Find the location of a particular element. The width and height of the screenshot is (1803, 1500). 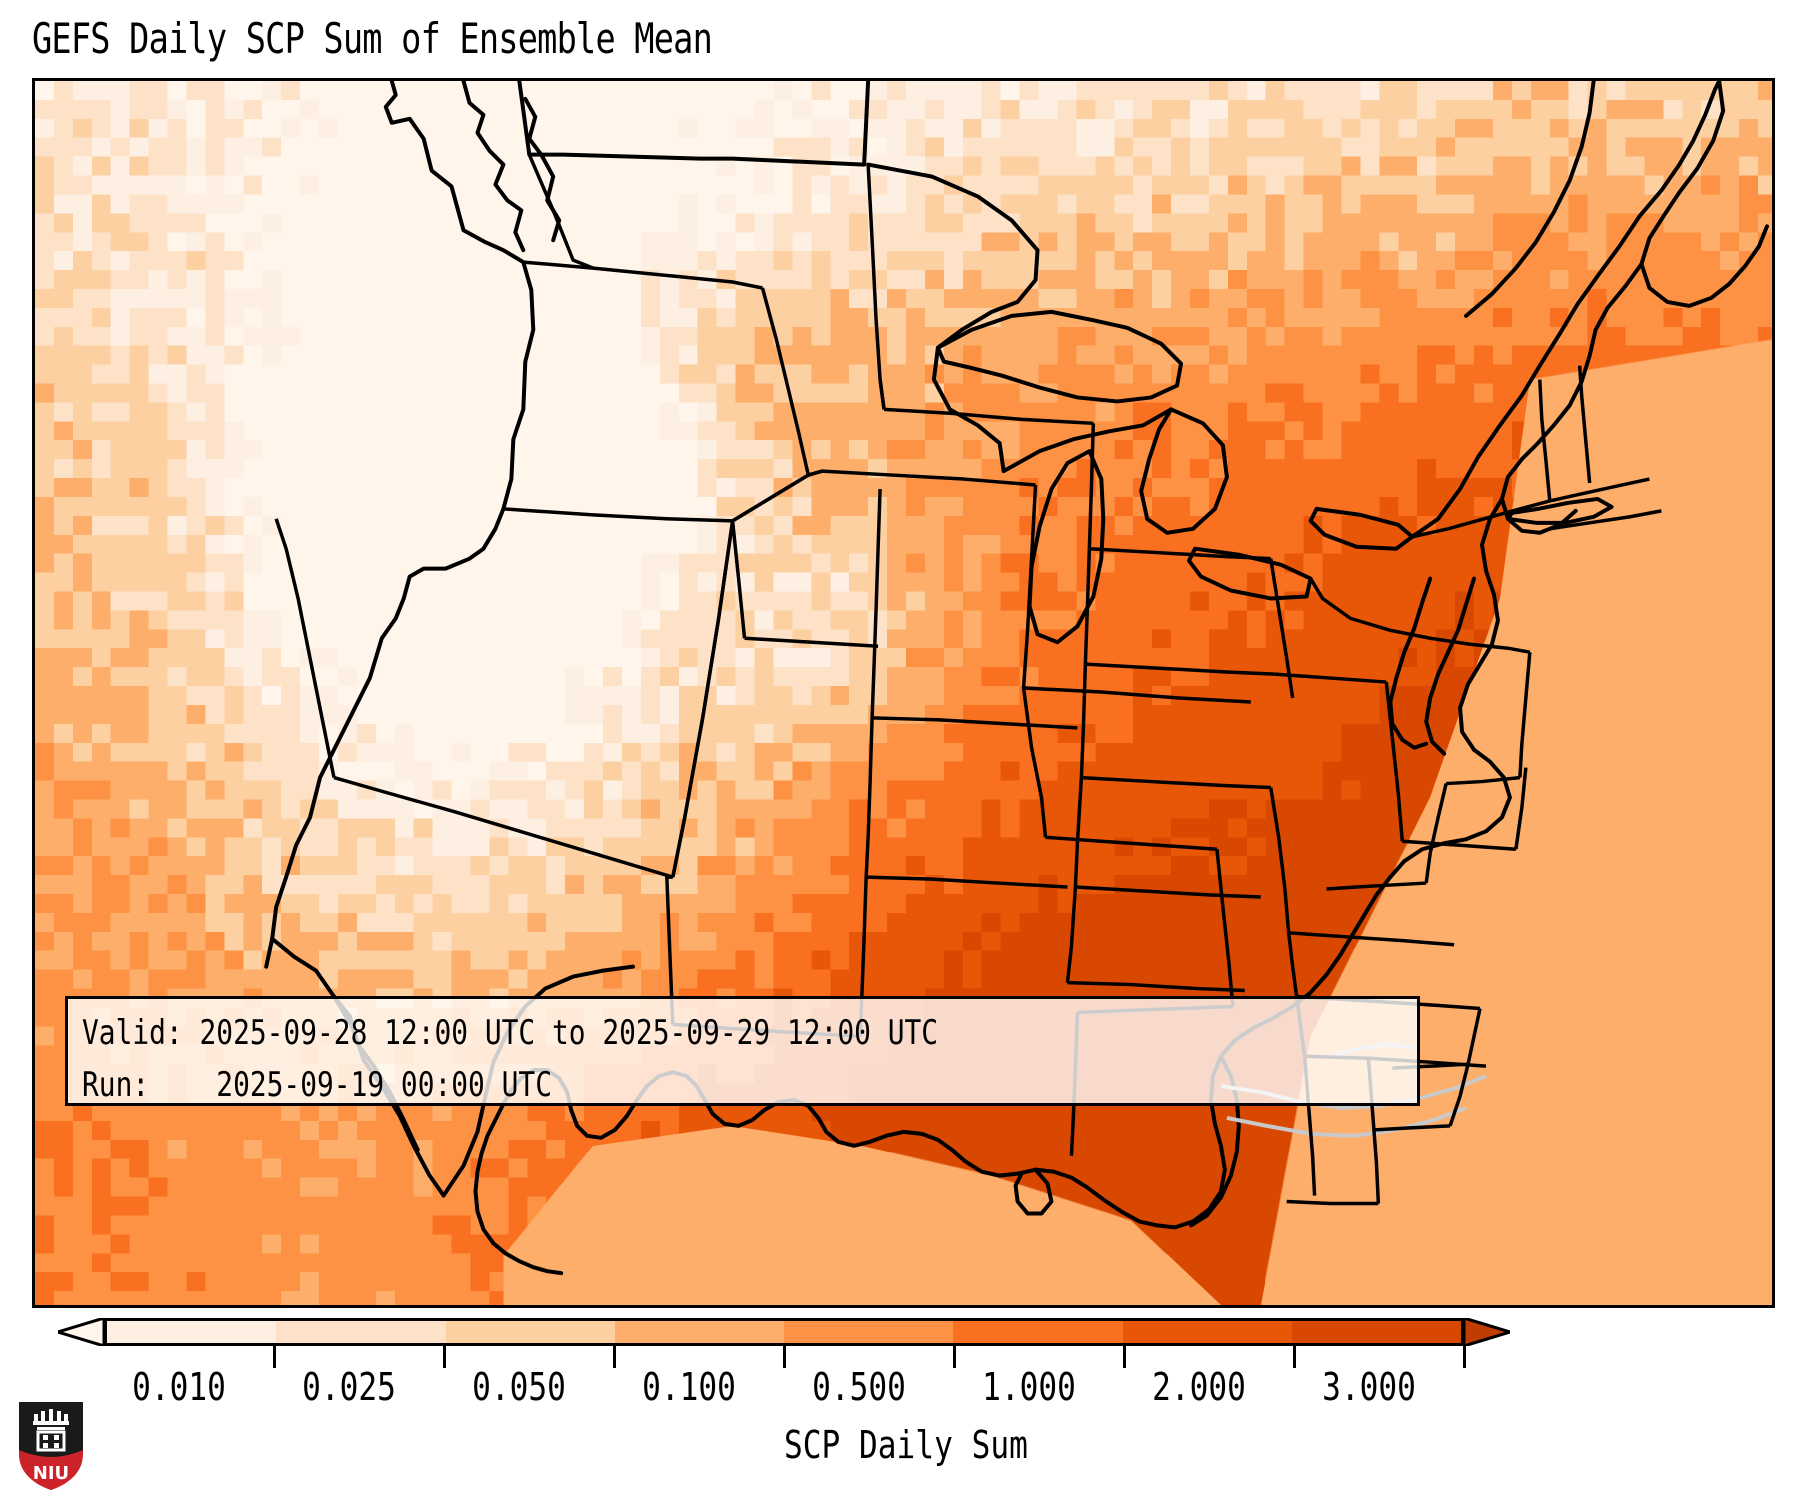

colorbar-ticks is located at coordinates (785, 1357).